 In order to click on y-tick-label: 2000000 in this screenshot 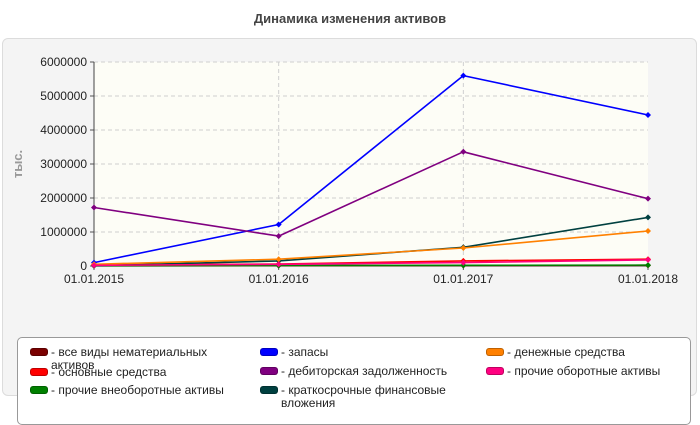, I will do `click(63, 198)`.